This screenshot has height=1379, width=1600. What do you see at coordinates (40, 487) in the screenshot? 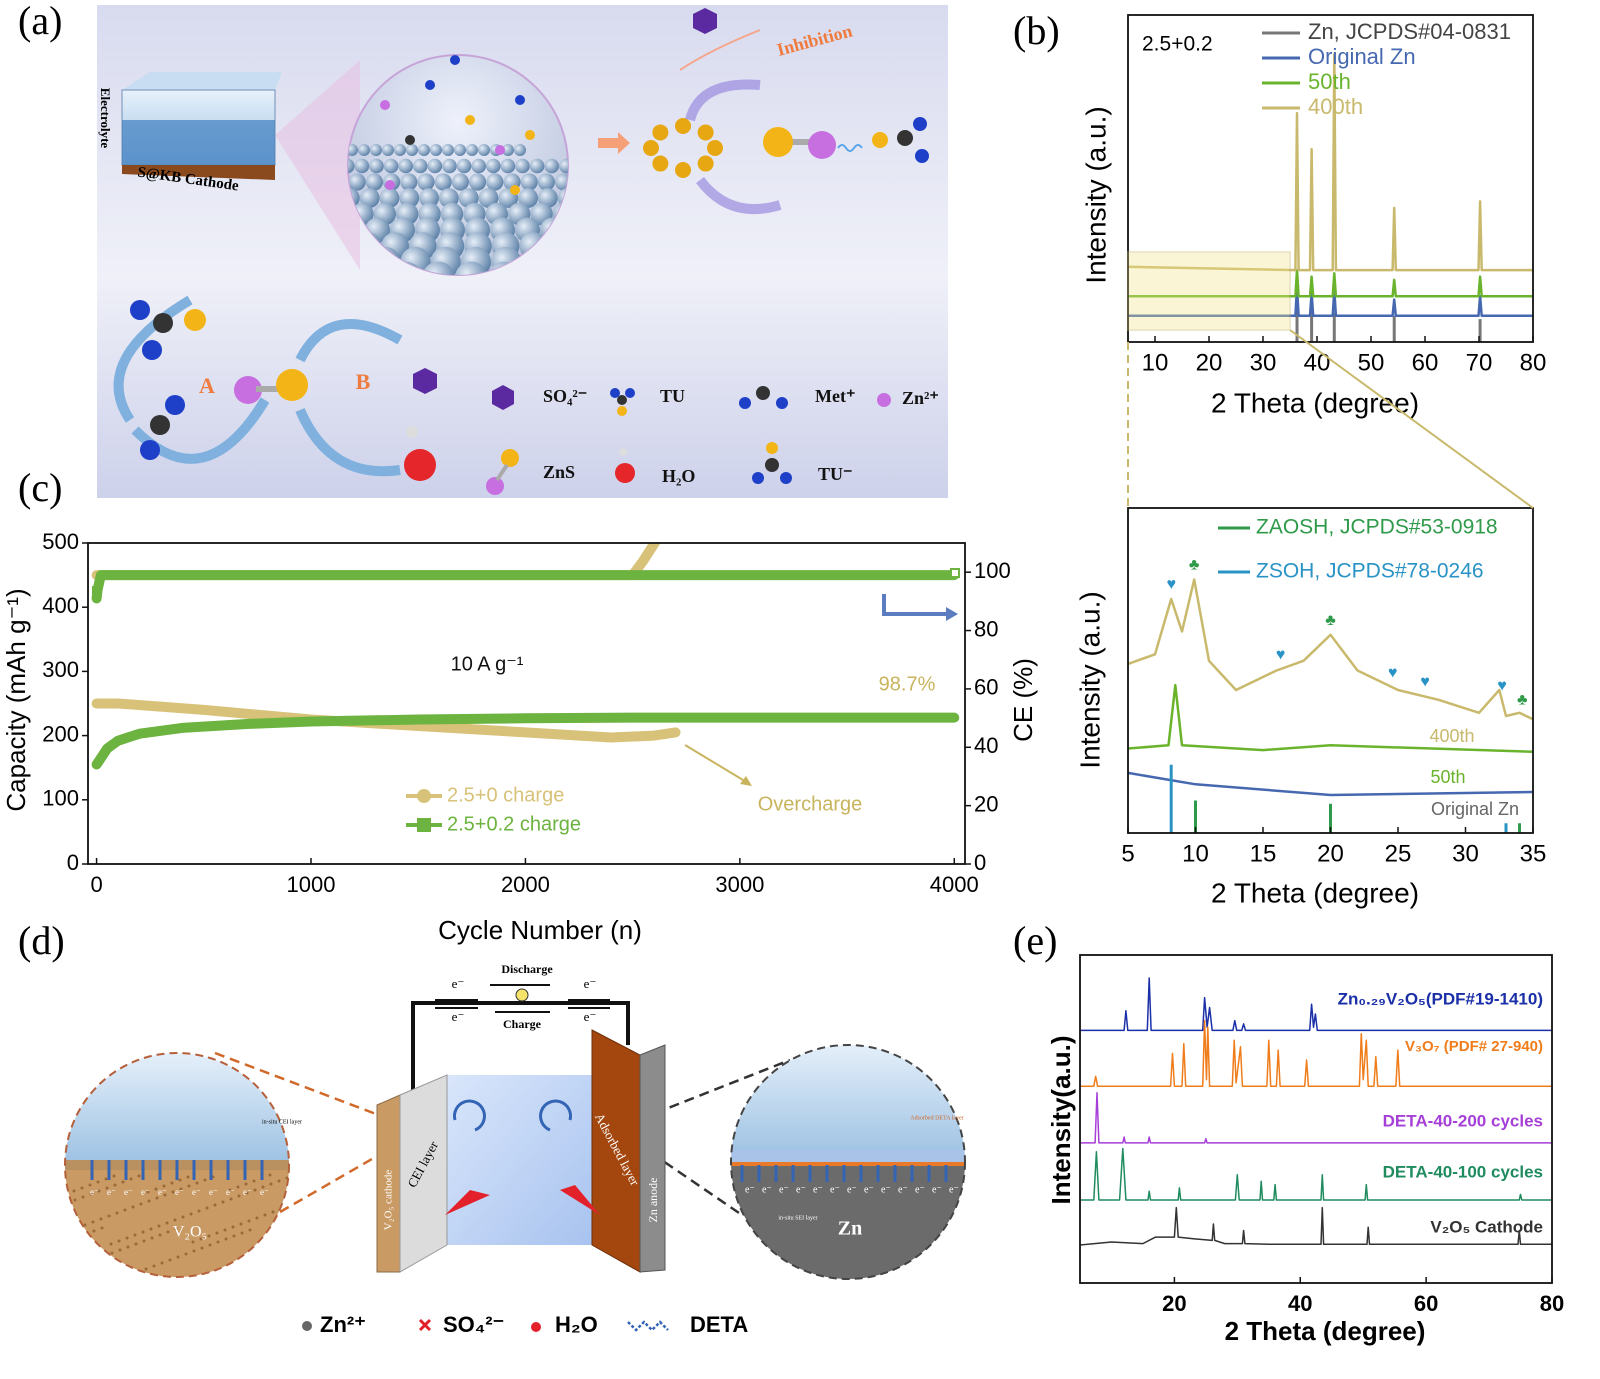
I see `panel-label: (c)` at bounding box center [40, 487].